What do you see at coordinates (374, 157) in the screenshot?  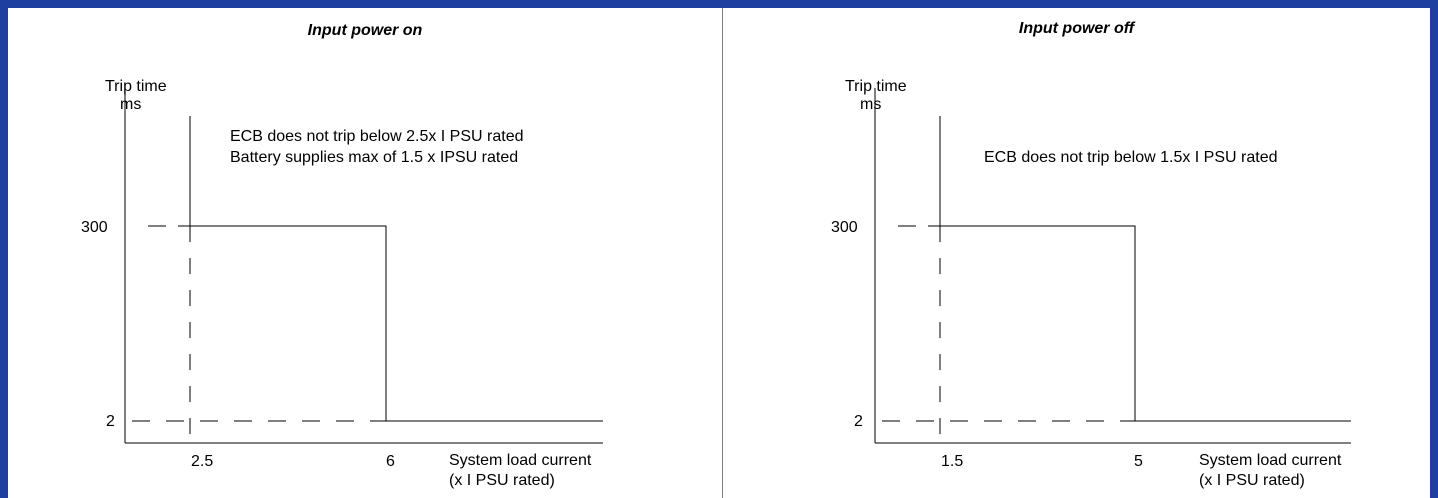 I see `note-line-2: Battery supplies max of 1.5 x IPSU rated` at bounding box center [374, 157].